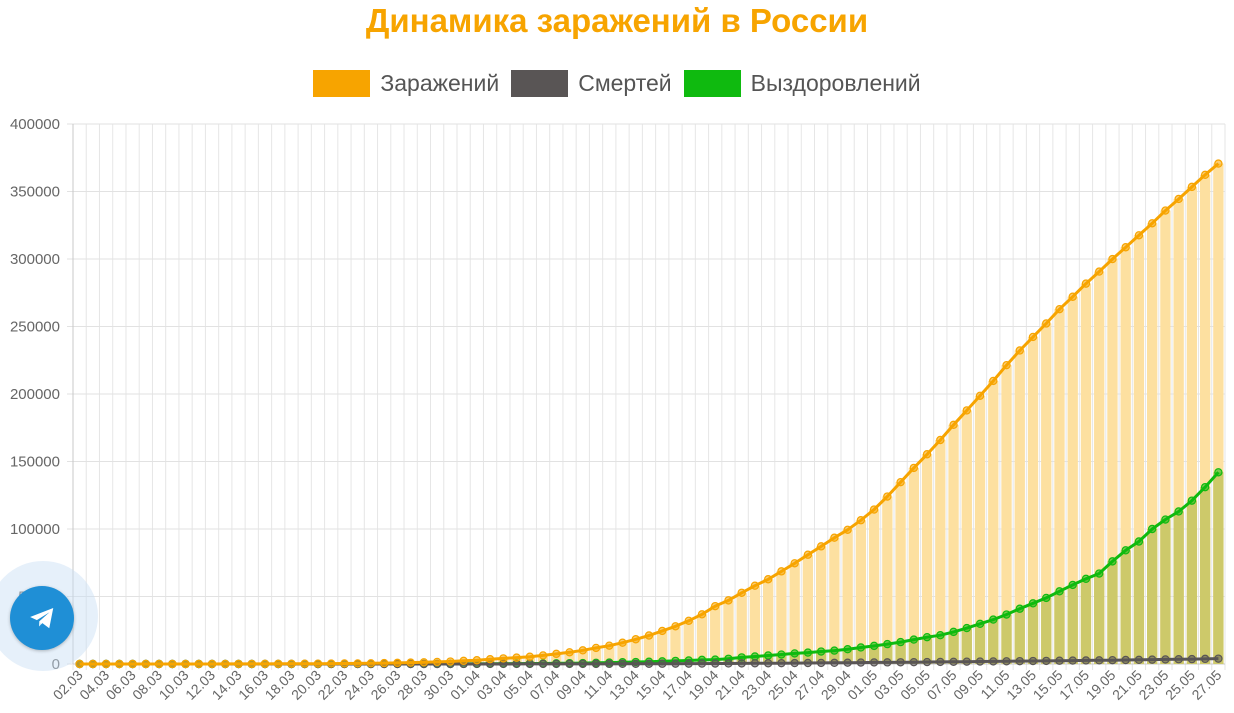  I want to click on x-tick-label: 16.03, so click(253, 685).